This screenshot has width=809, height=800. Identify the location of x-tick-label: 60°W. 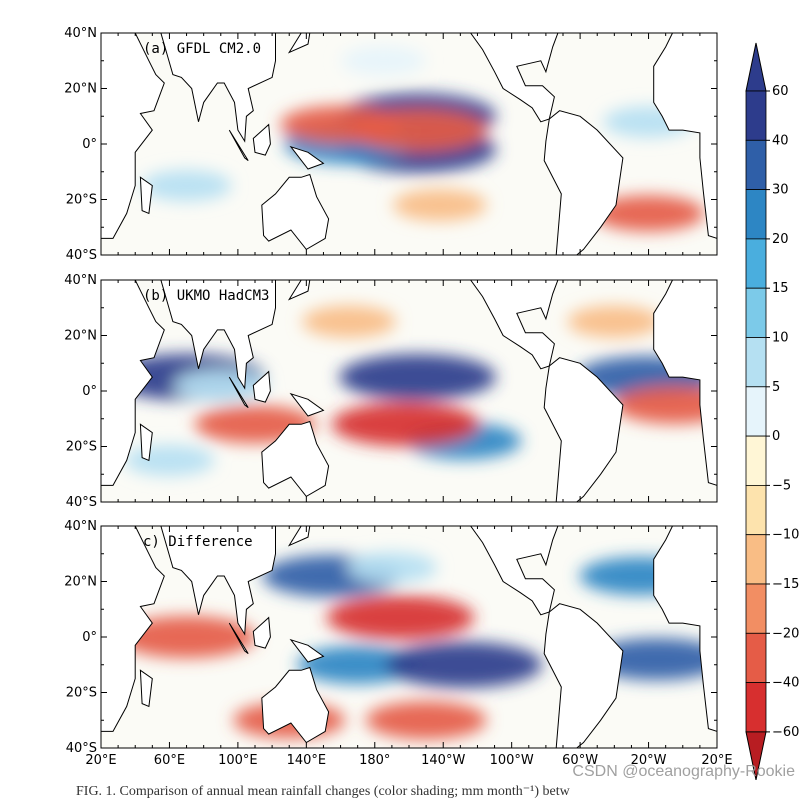
(580, 760).